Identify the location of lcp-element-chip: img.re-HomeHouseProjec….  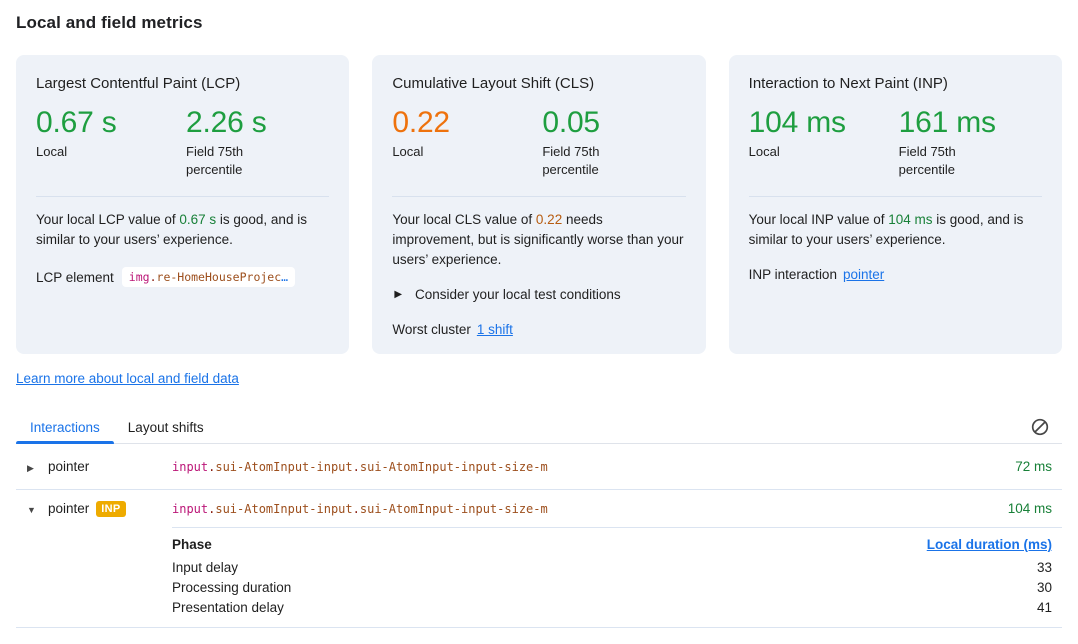
(208, 277).